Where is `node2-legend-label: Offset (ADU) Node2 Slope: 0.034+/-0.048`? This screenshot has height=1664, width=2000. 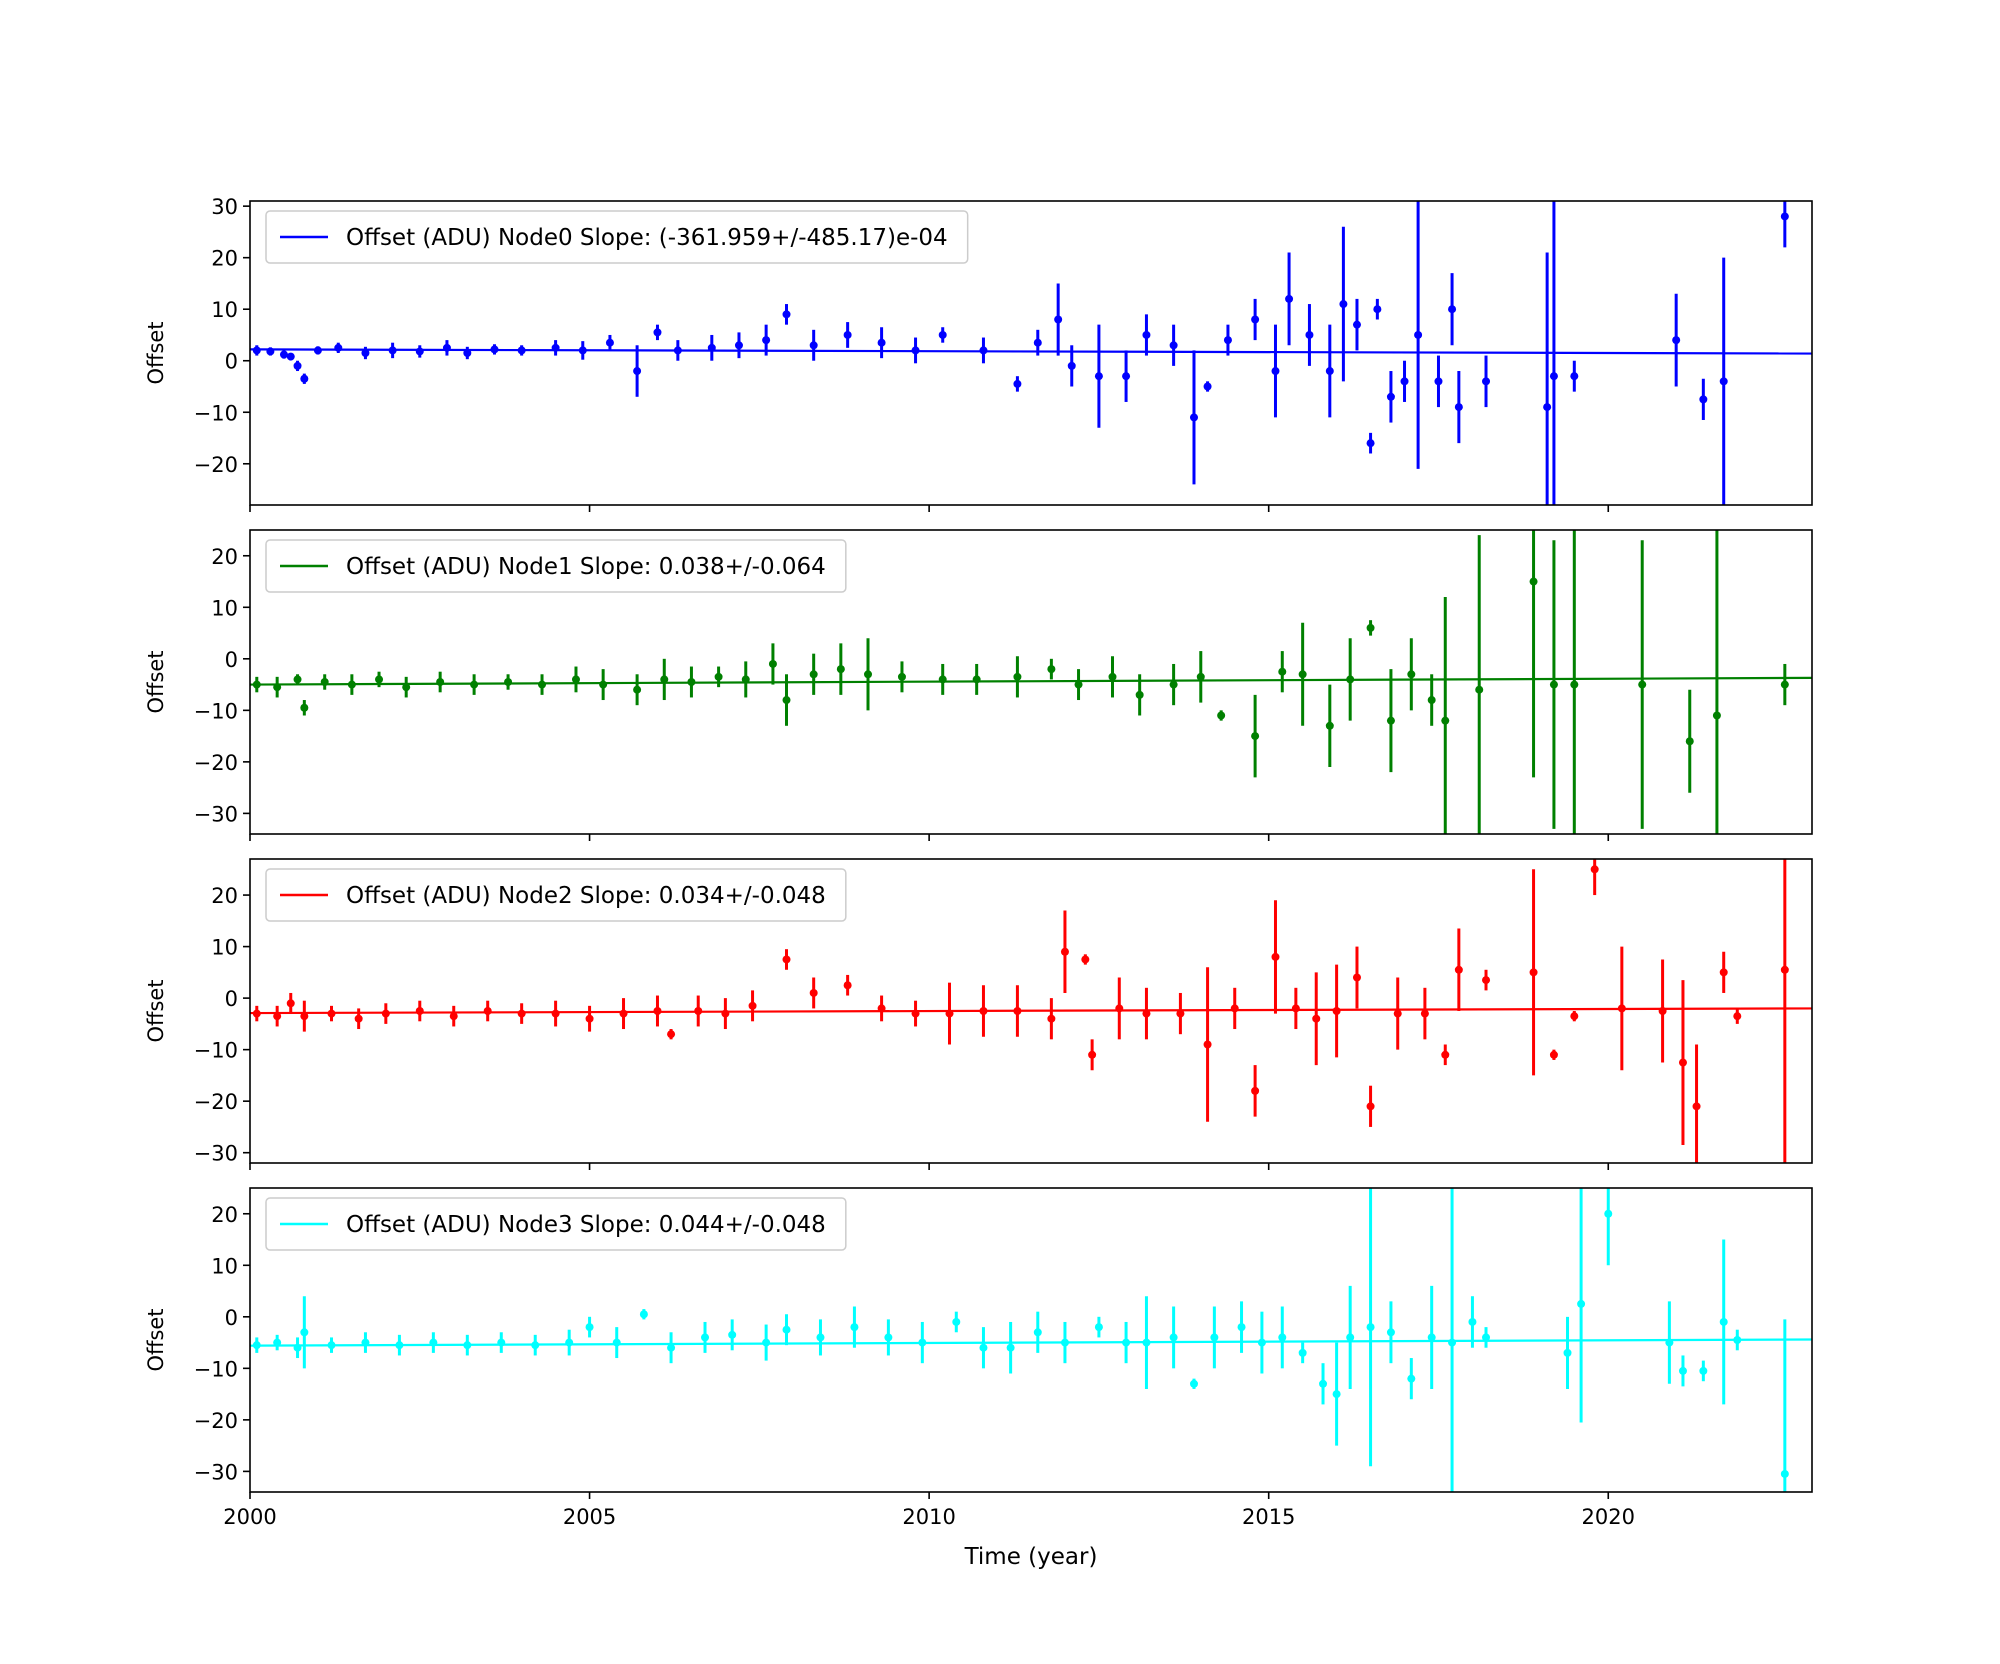 node2-legend-label: Offset (ADU) Node2 Slope: 0.034+/-0.048 is located at coordinates (586, 896).